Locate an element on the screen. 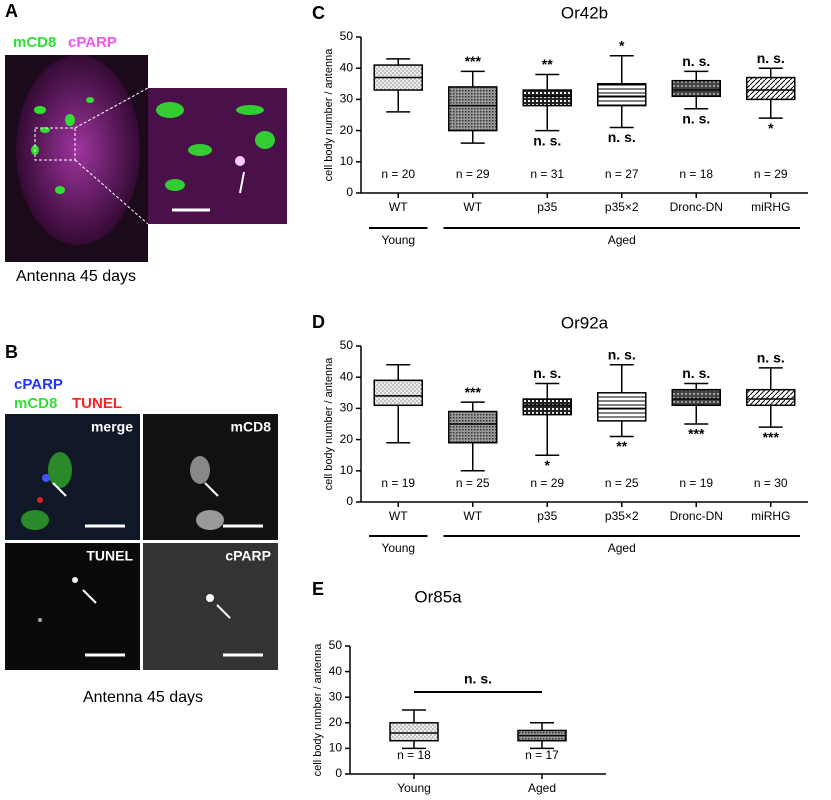 Image resolution: width=831 pixels, height=800 pixels. chart-title: Or92a is located at coordinates (585, 322).